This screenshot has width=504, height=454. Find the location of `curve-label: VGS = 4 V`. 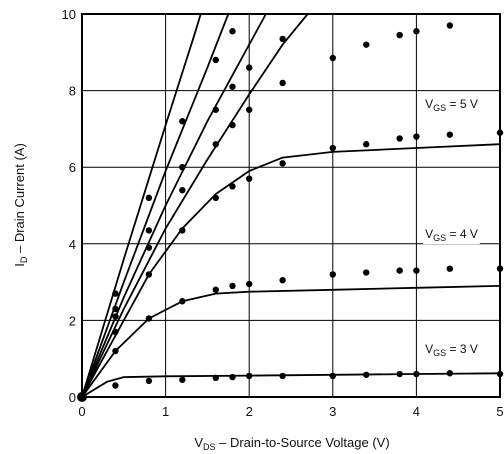

curve-label: VGS = 4 V is located at coordinates (451, 235).